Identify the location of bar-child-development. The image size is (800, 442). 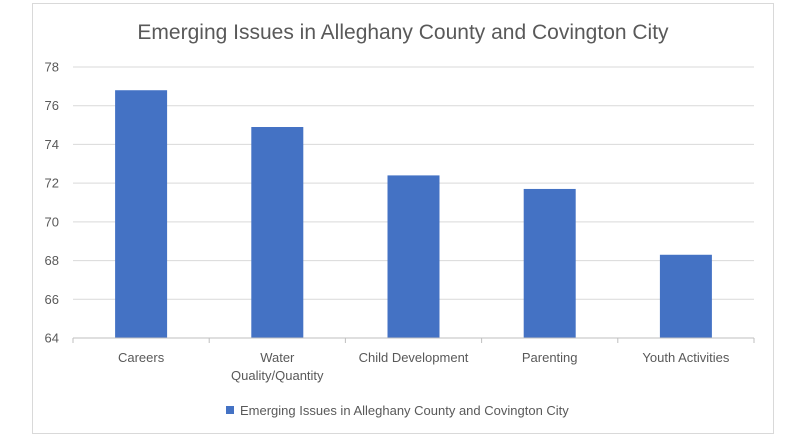
(413, 256).